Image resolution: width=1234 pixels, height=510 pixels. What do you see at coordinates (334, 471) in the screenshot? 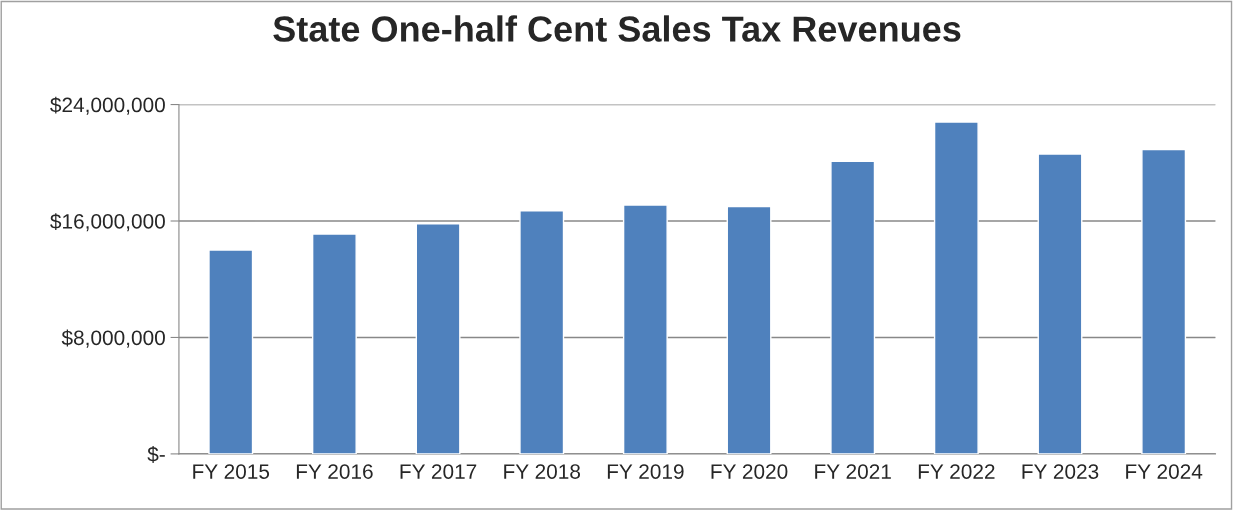
I see `x-tick-label: FY 2016` at bounding box center [334, 471].